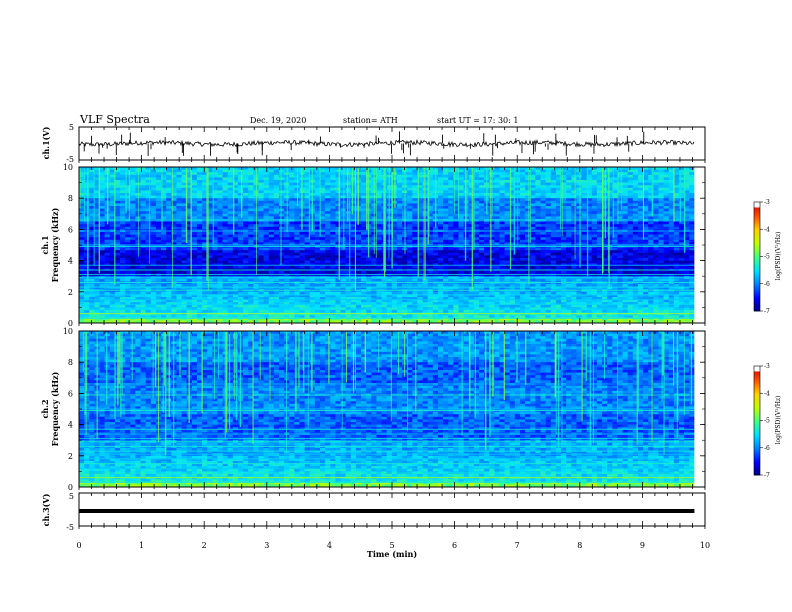  I want to click on ch1-frequency-ylabel: Frequency (kHz), so click(55, 244).